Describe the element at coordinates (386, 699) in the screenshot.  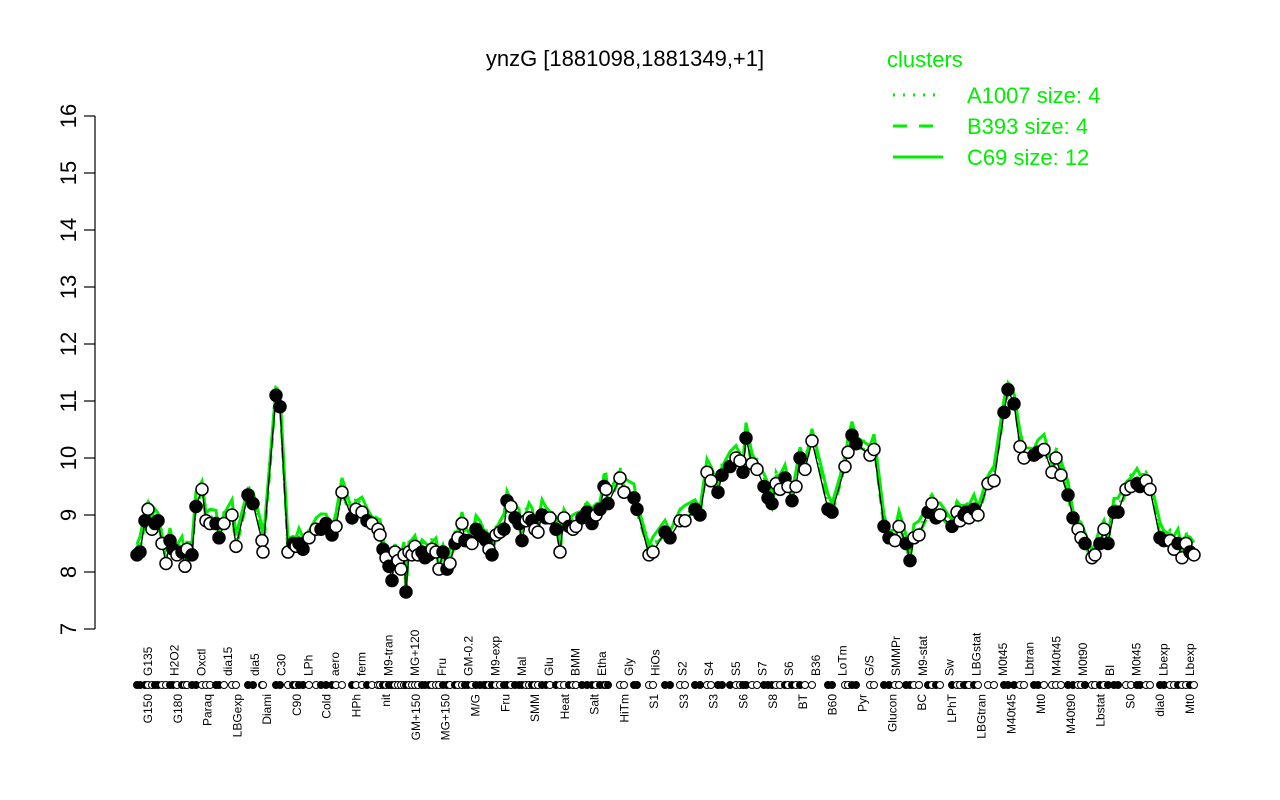
I see `x-tick-label: nit` at that location.